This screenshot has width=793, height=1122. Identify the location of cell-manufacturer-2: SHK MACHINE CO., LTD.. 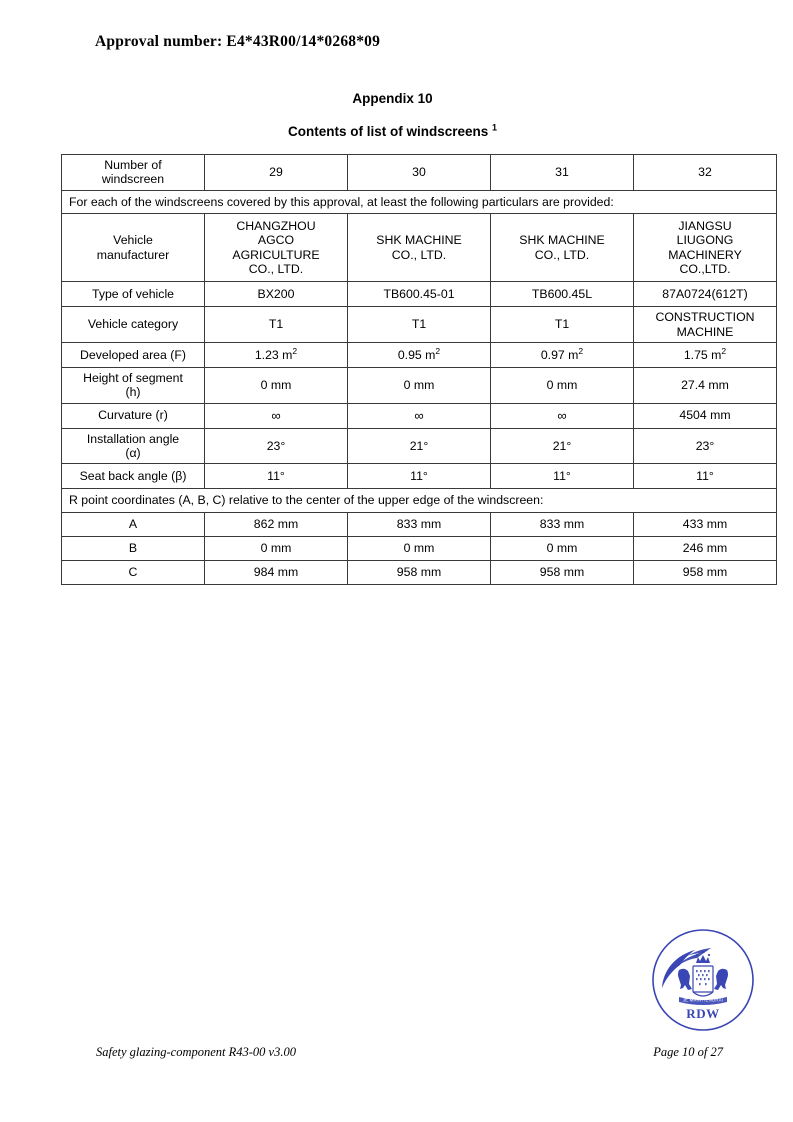
(419, 248).